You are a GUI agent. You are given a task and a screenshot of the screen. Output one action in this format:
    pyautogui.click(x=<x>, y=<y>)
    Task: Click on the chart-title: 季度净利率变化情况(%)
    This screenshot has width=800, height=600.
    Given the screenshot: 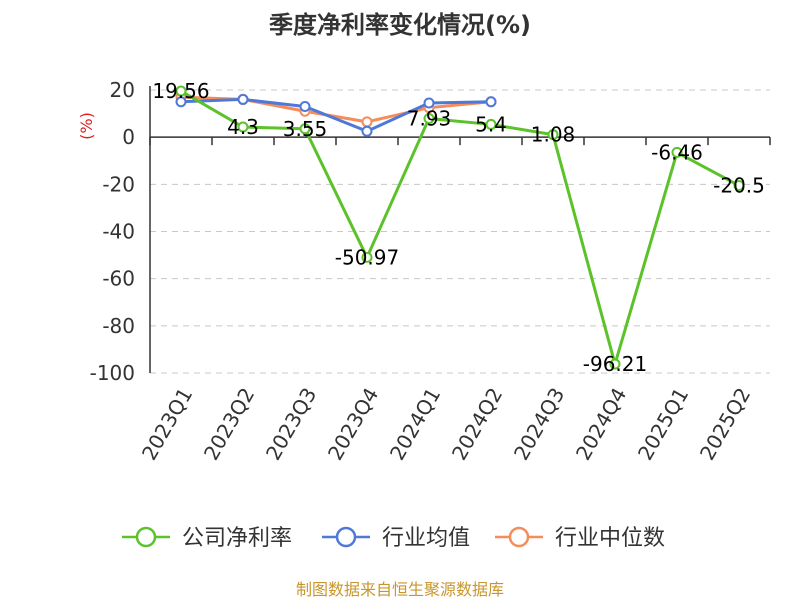 What is the action you would take?
    pyautogui.click(x=400, y=25)
    